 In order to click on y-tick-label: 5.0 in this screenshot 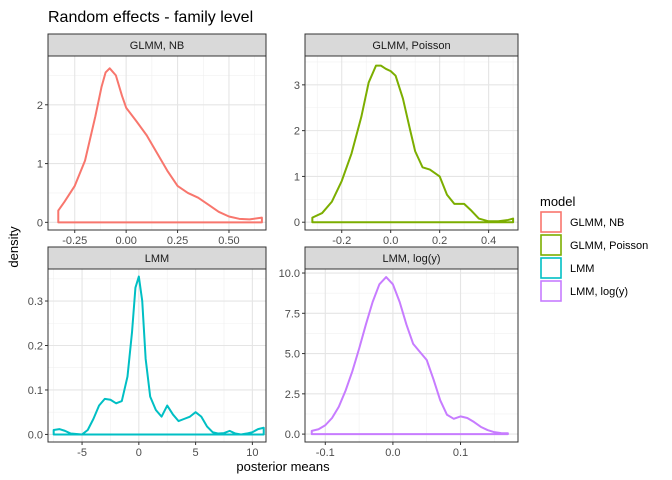, I will do `click(292, 355)`.